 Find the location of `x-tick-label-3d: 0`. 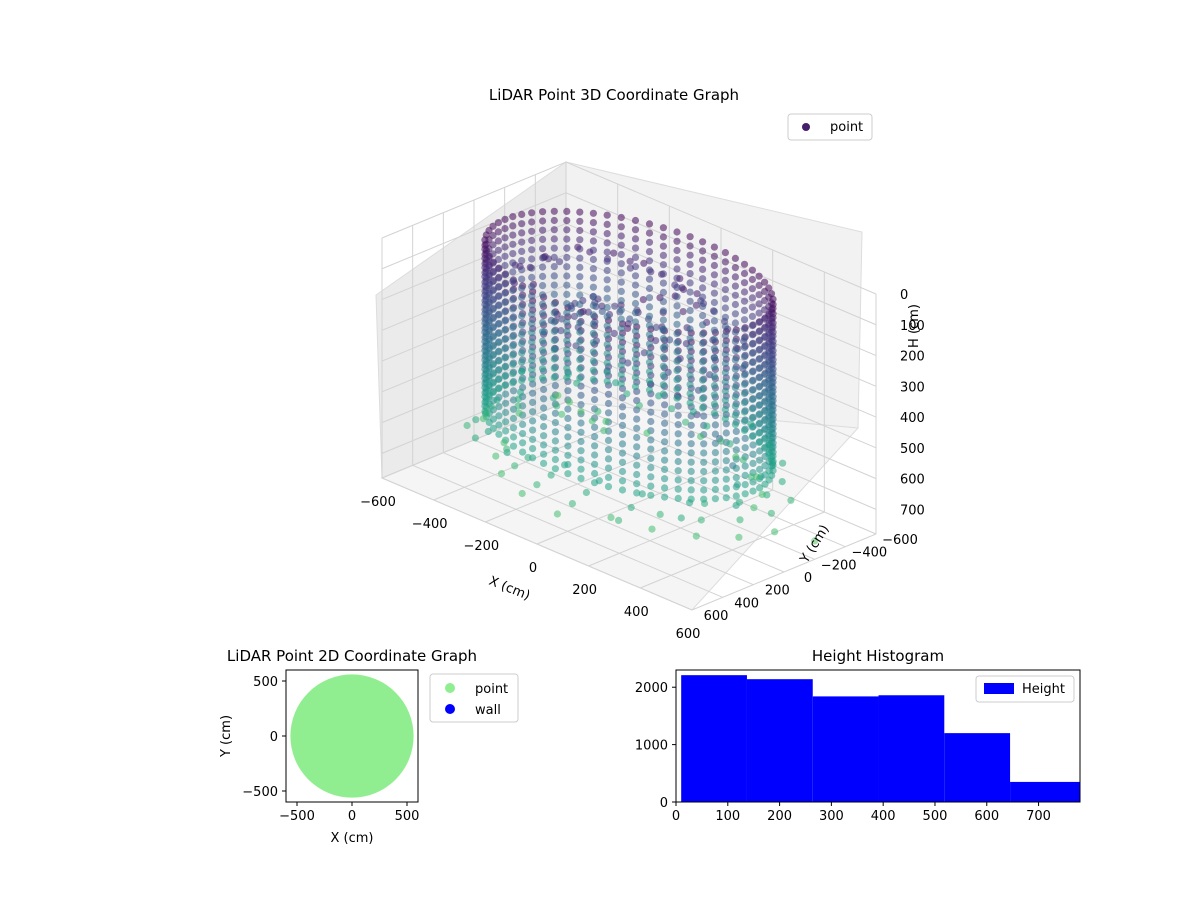

x-tick-label-3d: 0 is located at coordinates (533, 568).